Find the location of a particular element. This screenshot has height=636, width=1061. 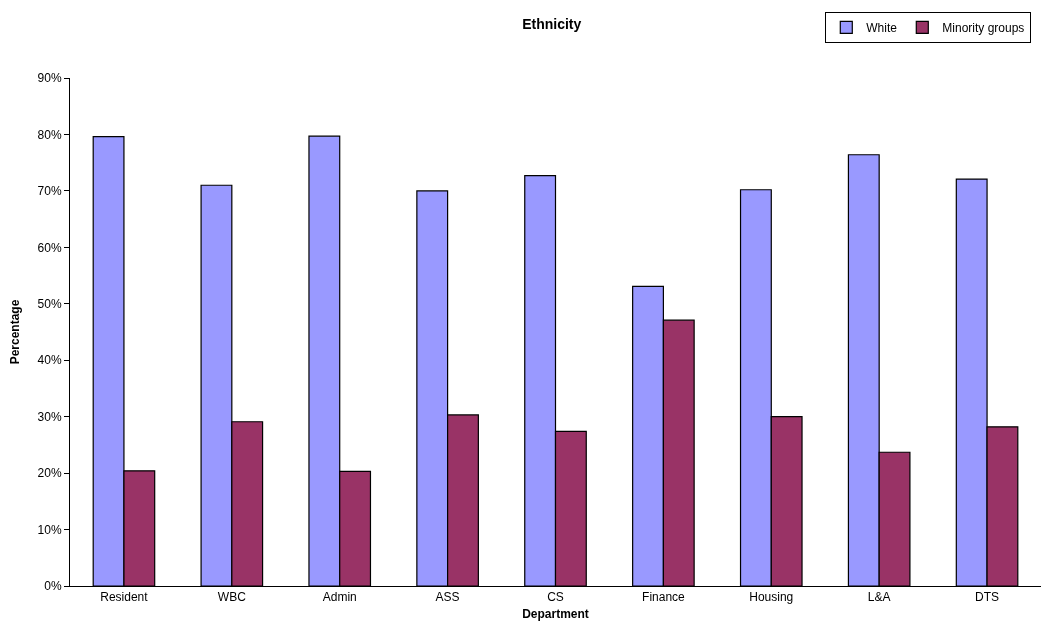

legend-label: Minority groups is located at coordinates (983, 28).